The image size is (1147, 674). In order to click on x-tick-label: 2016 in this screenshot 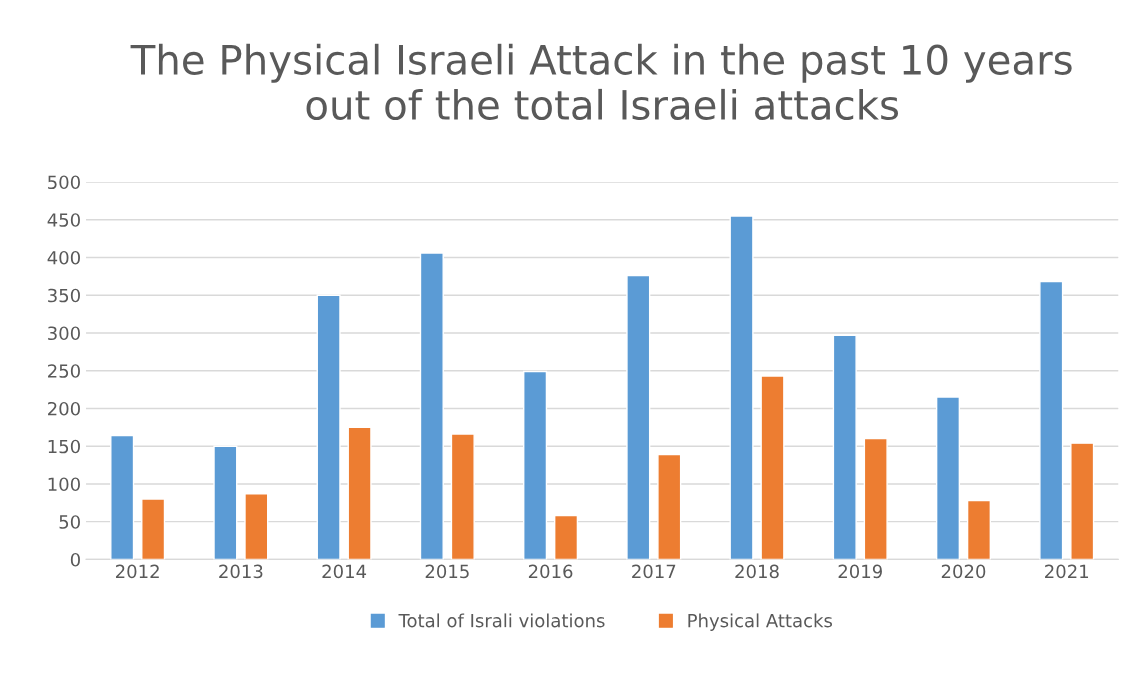, I will do `click(550, 571)`.